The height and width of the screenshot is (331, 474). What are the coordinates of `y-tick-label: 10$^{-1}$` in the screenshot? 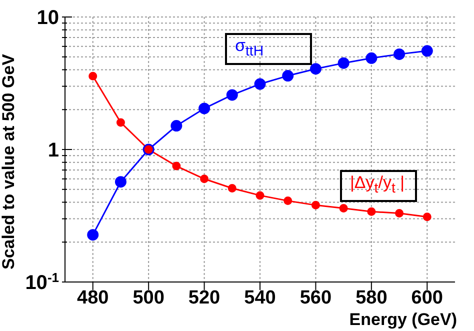 It's located at (42, 282).